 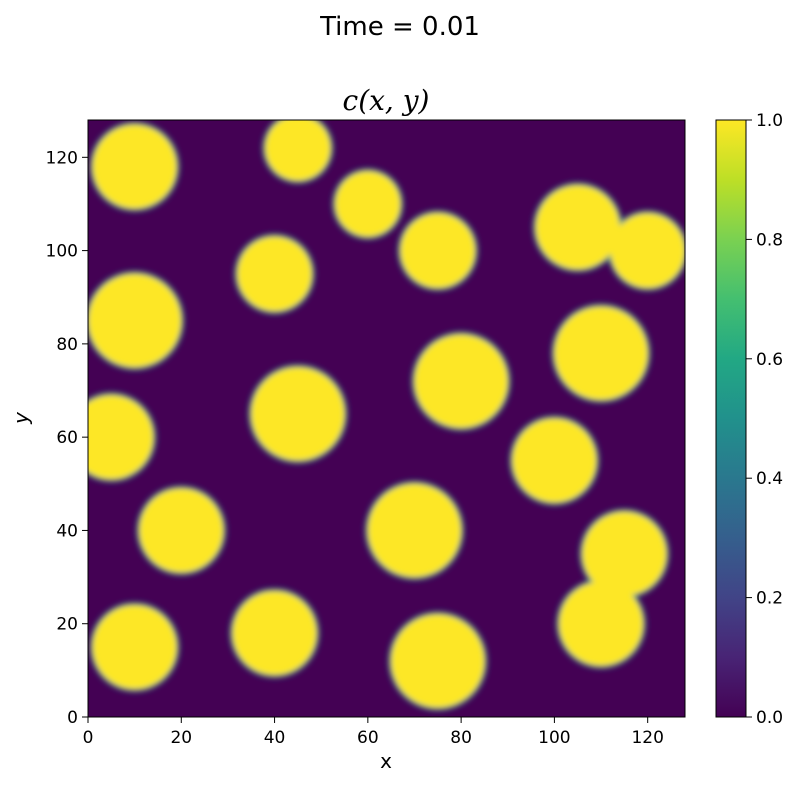 I want to click on colorbar-tick-label: 0.2, so click(x=769, y=599).